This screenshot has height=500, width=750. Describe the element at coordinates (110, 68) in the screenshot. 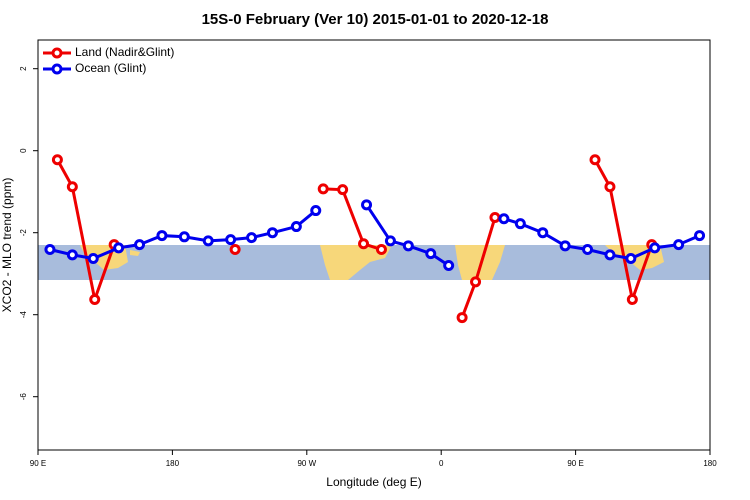

I see `legend-label: Ocean (Glint)` at that location.